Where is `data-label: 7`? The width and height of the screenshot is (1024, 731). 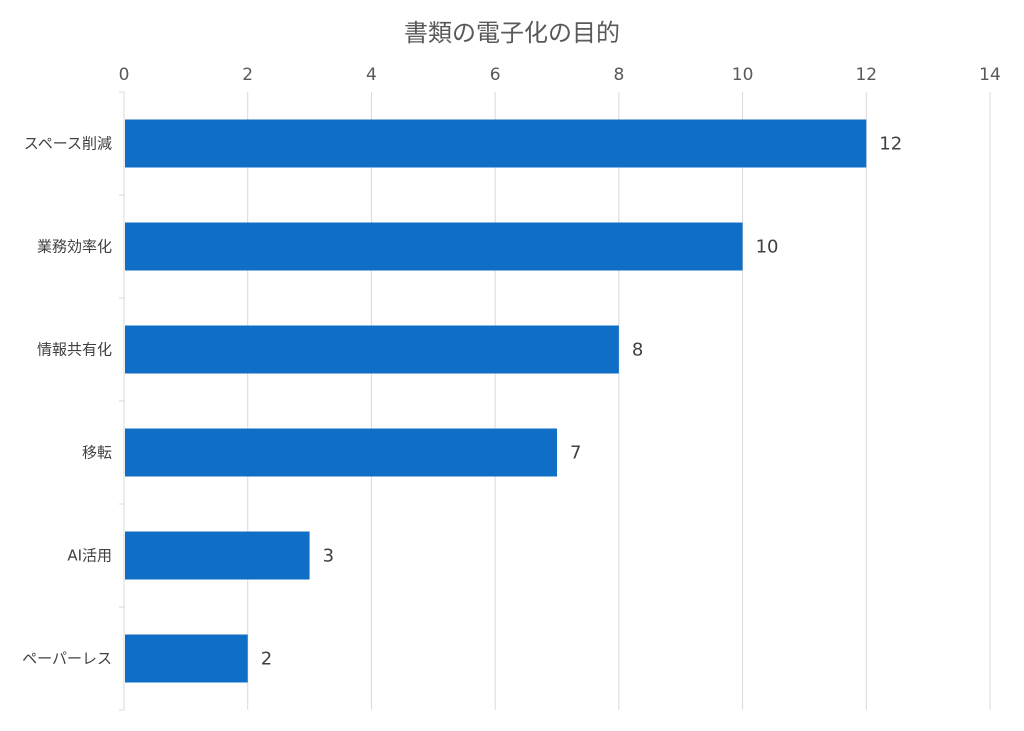
data-label: 7 is located at coordinates (575, 453).